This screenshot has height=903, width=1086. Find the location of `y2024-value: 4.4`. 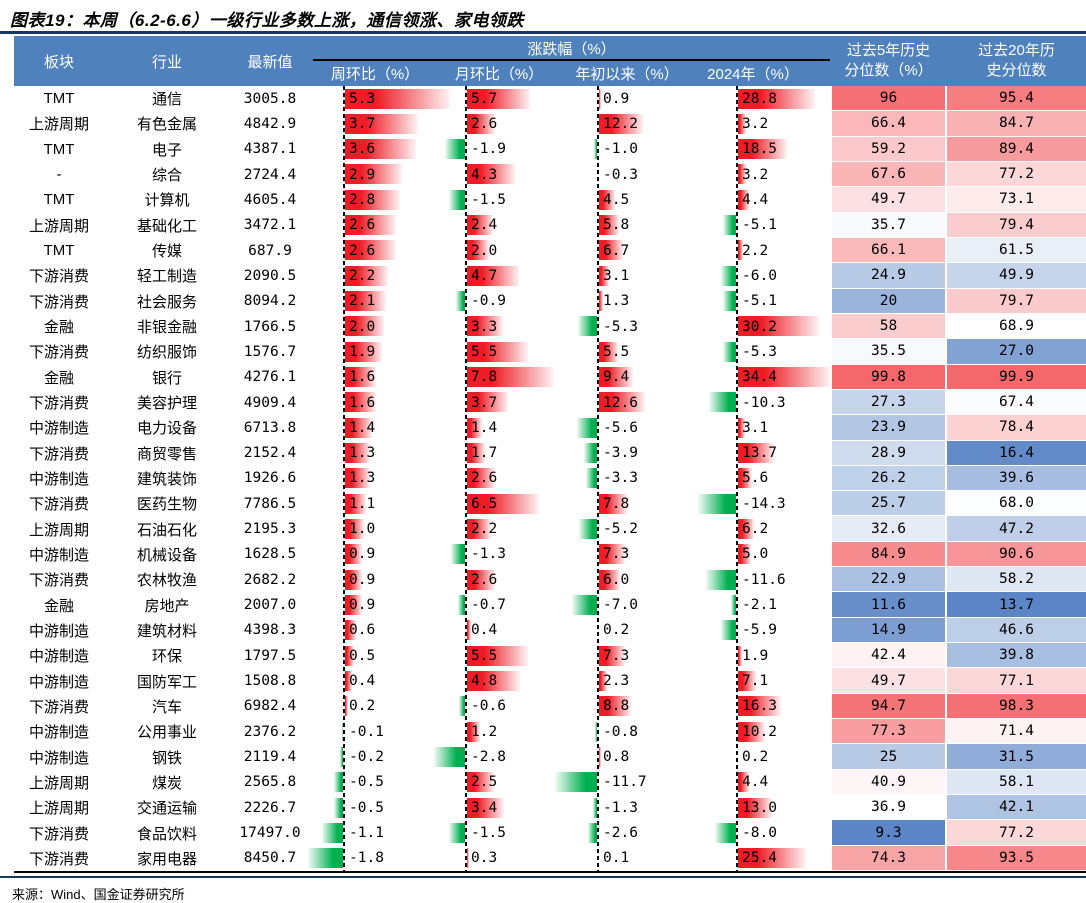

y2024-value: 4.4 is located at coordinates (755, 782).